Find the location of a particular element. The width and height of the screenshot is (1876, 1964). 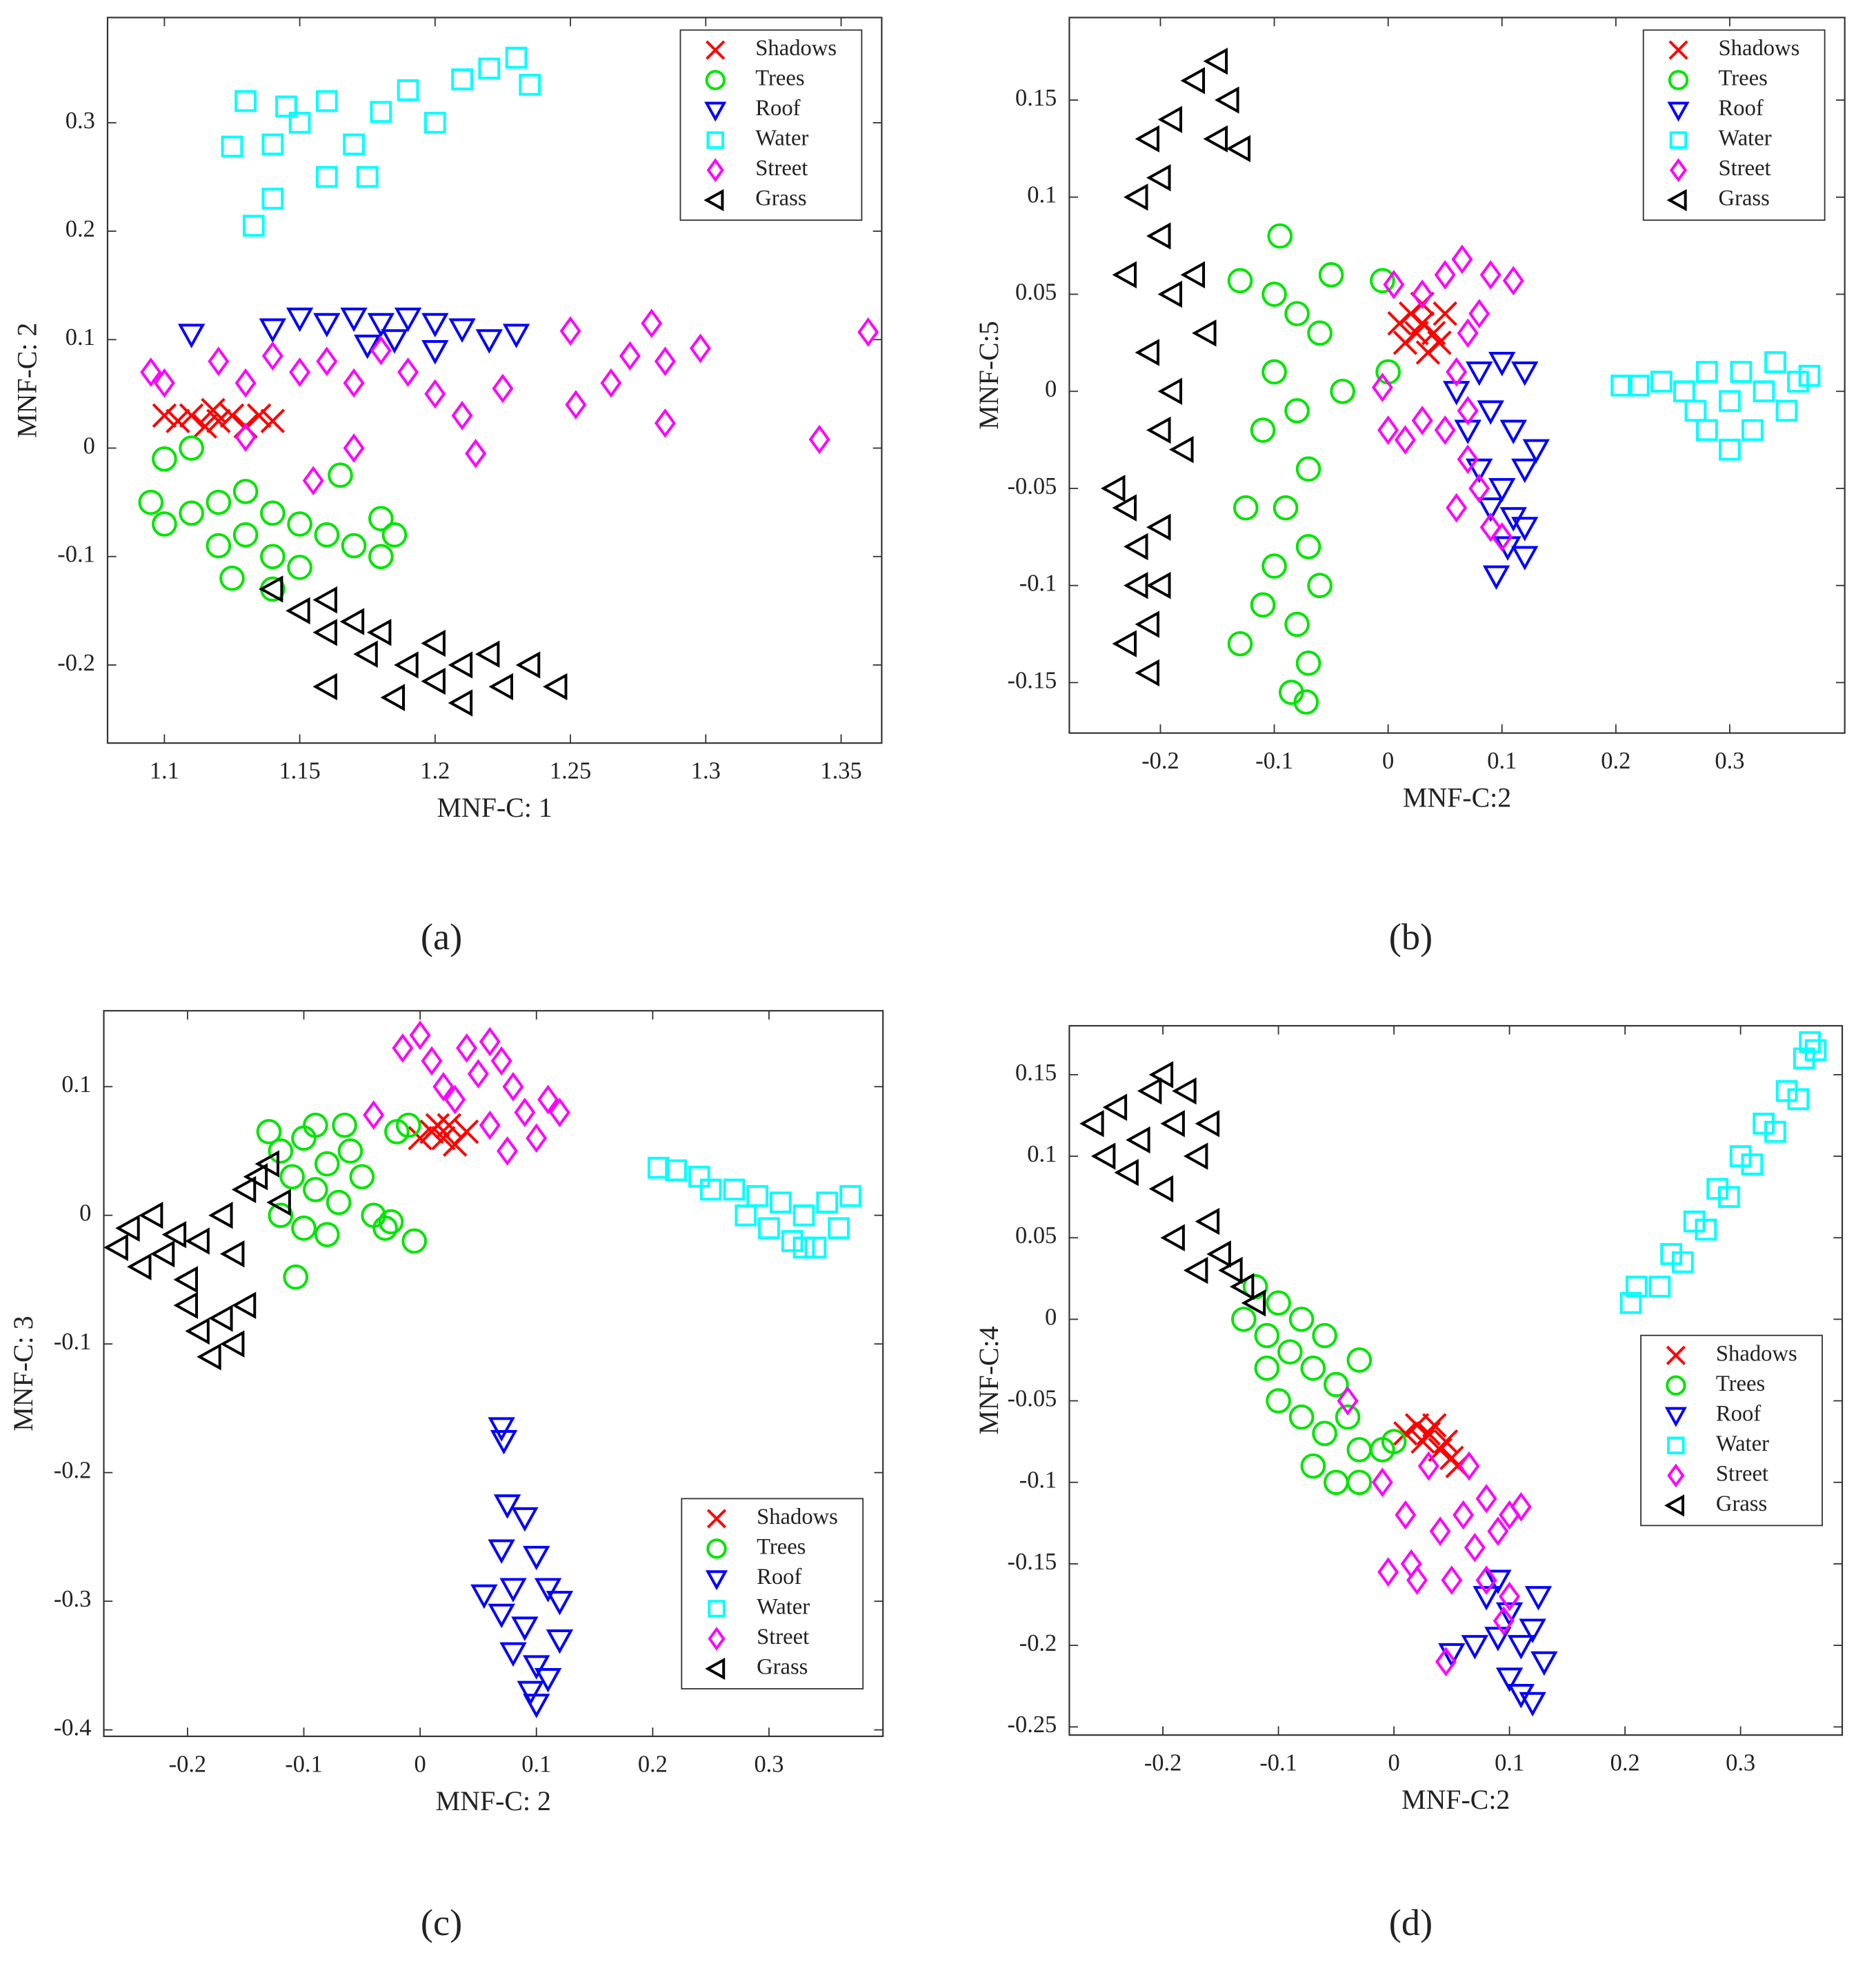

y-axis-label: MNF-C: 2 is located at coordinates (27, 380).